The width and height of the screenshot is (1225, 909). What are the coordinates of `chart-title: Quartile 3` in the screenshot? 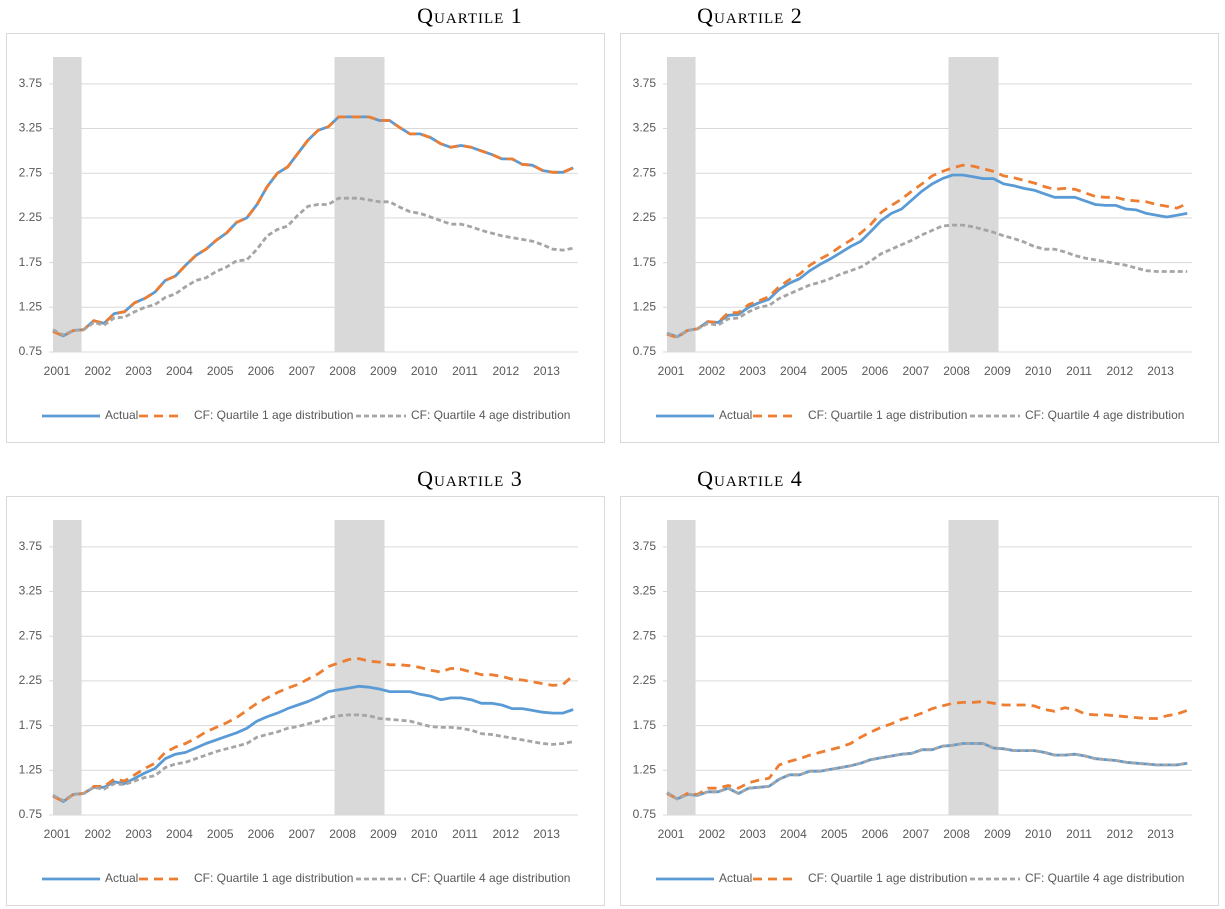 It's located at (470, 478).